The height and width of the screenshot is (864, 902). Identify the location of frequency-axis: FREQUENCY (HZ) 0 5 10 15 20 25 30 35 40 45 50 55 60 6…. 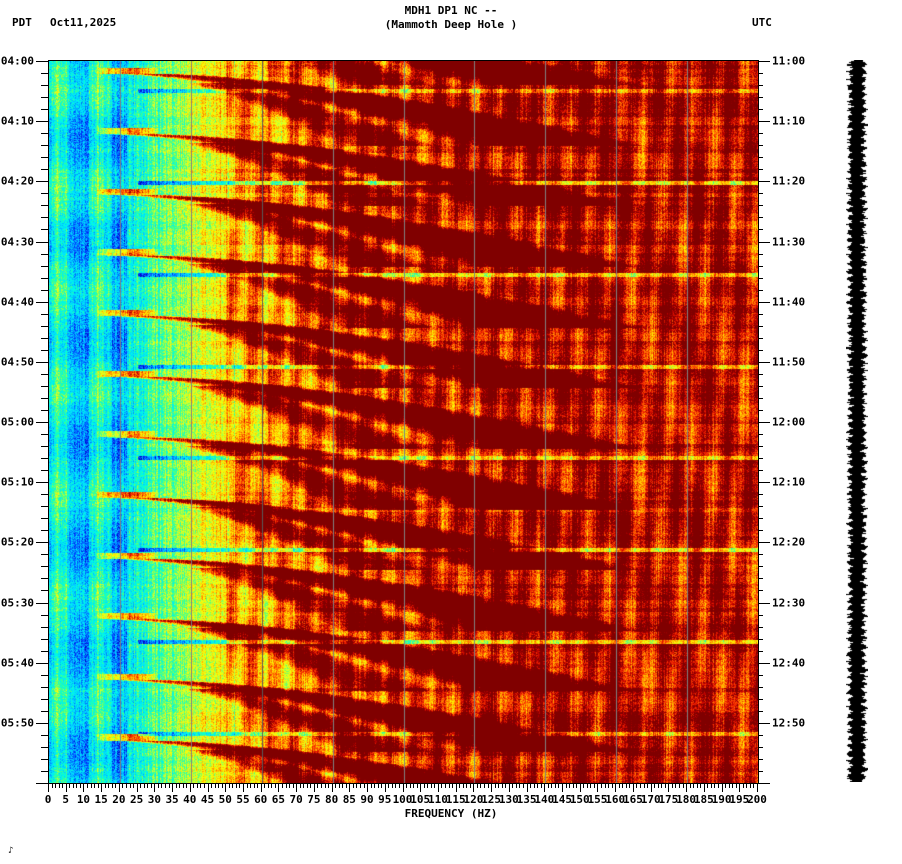
(451, 803).